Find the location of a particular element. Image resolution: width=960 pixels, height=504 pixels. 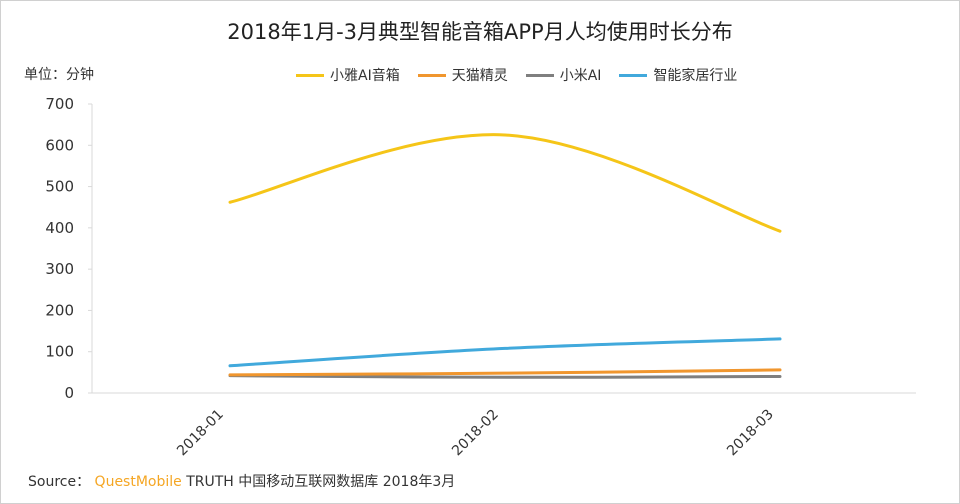

x-tick-label: 2018-02 is located at coordinates (475, 433).